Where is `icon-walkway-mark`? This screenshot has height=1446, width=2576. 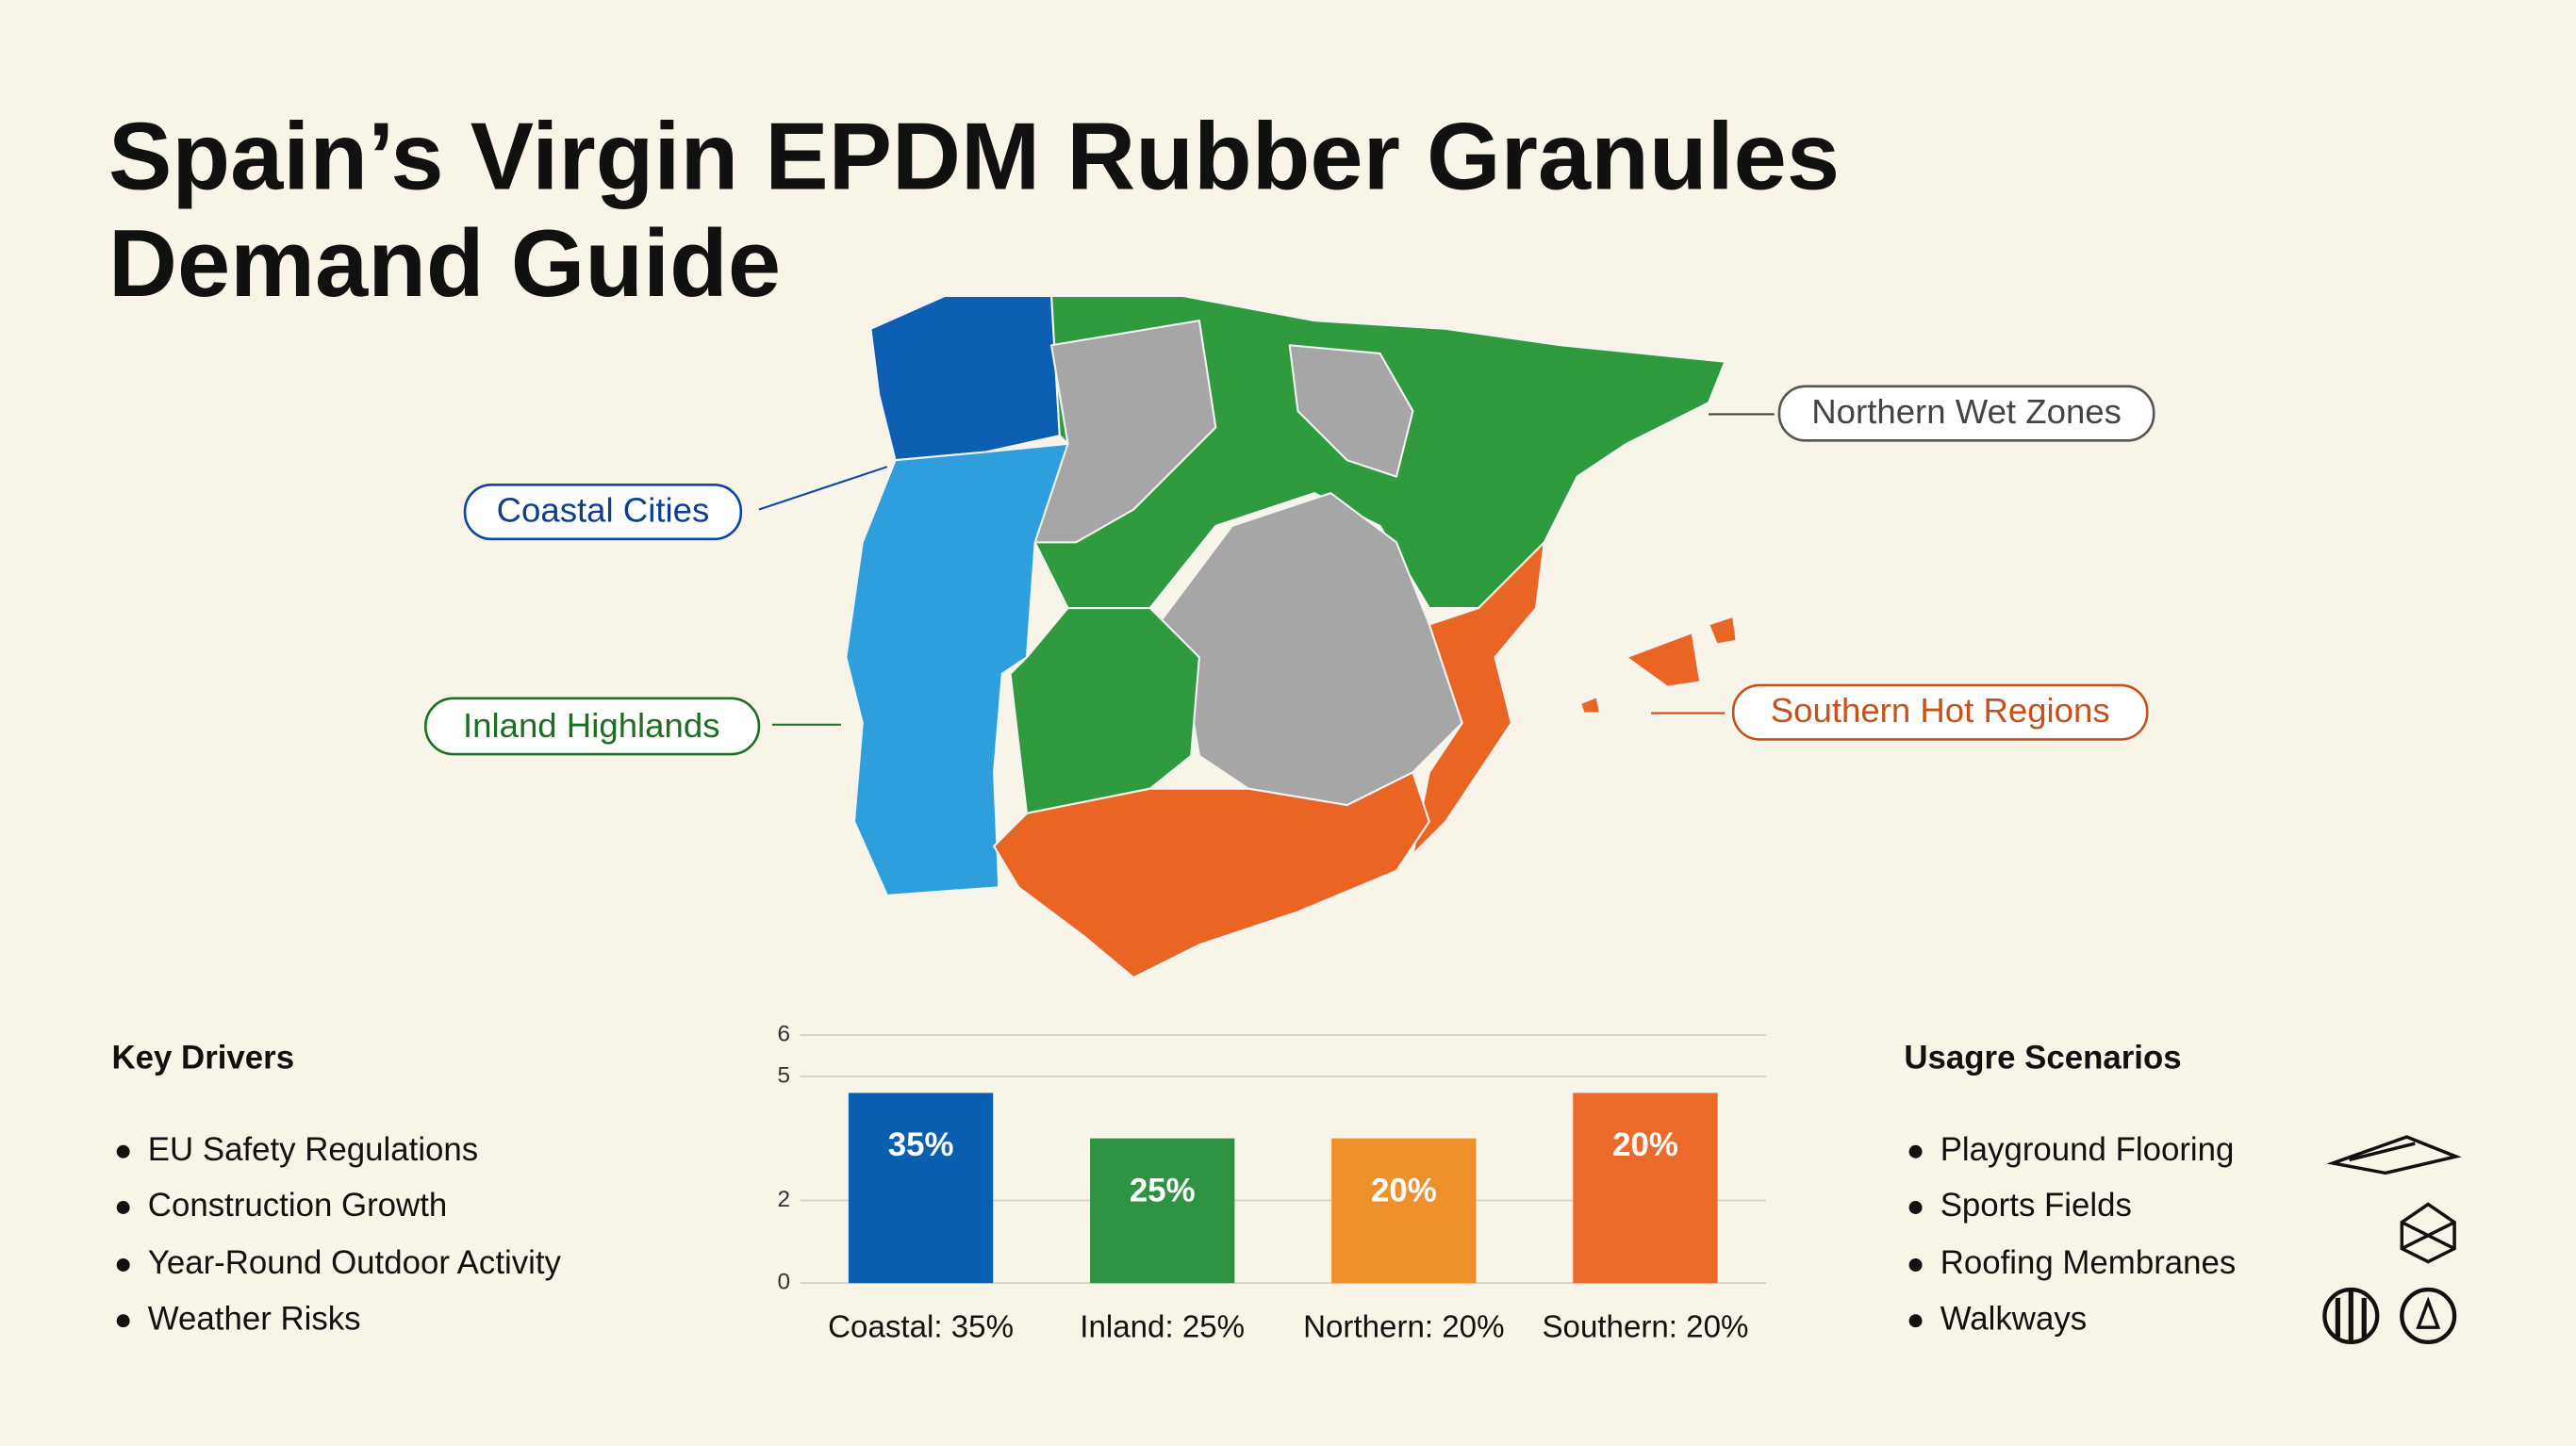 icon-walkway-mark is located at coordinates (2428, 1312).